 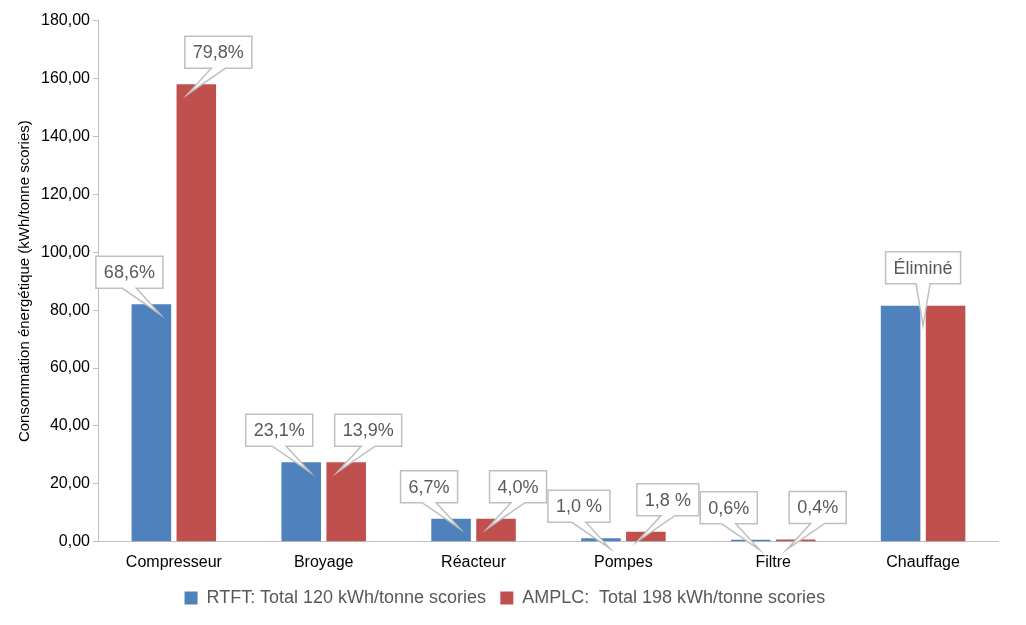 I want to click on x-tick-label: Compresseur, so click(x=174, y=561).